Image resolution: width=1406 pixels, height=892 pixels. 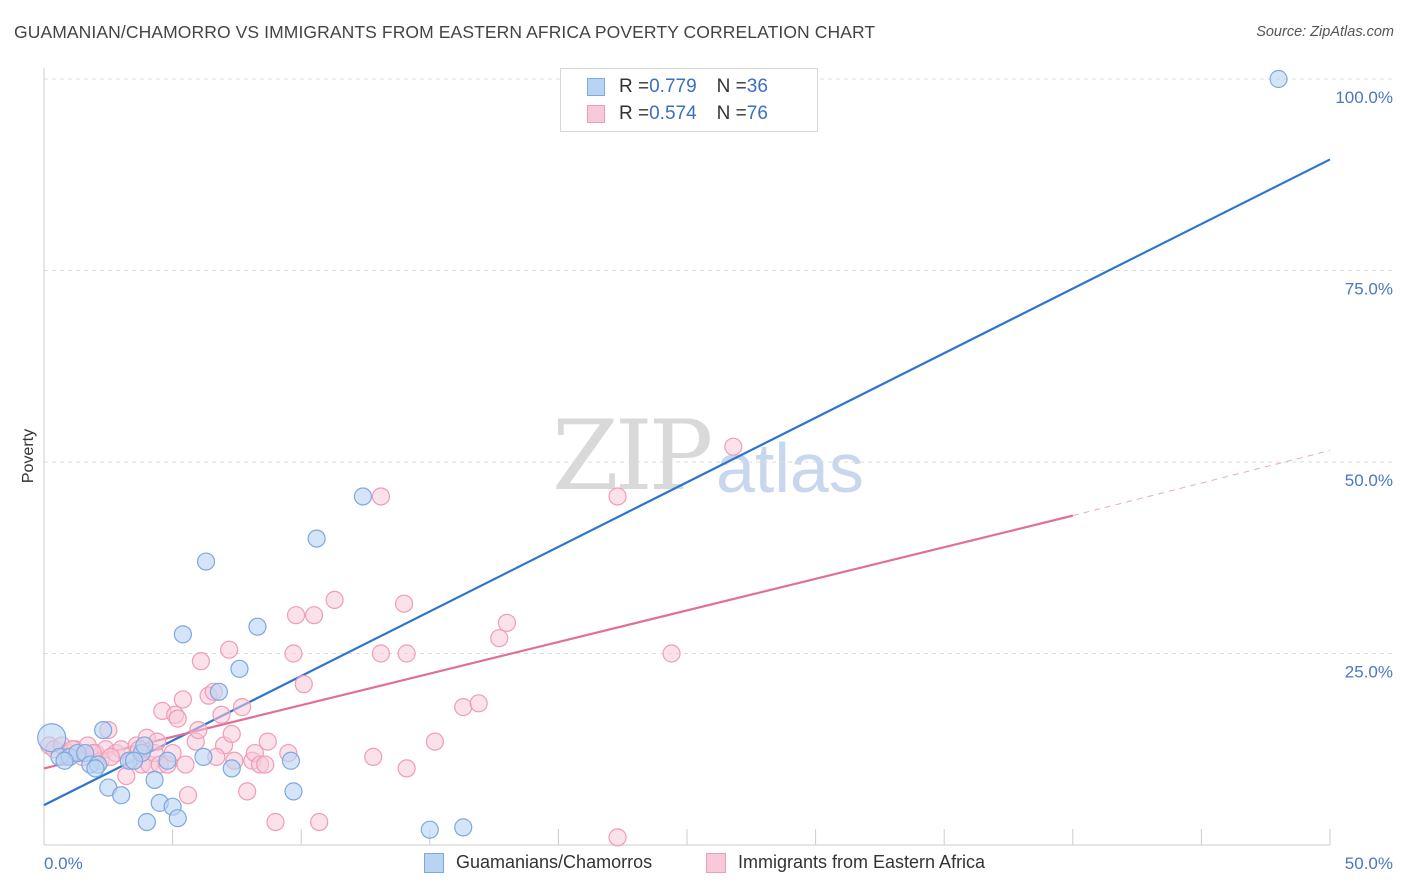 I want to click on bottom-legend-swatch-pink, so click(x=716, y=862).